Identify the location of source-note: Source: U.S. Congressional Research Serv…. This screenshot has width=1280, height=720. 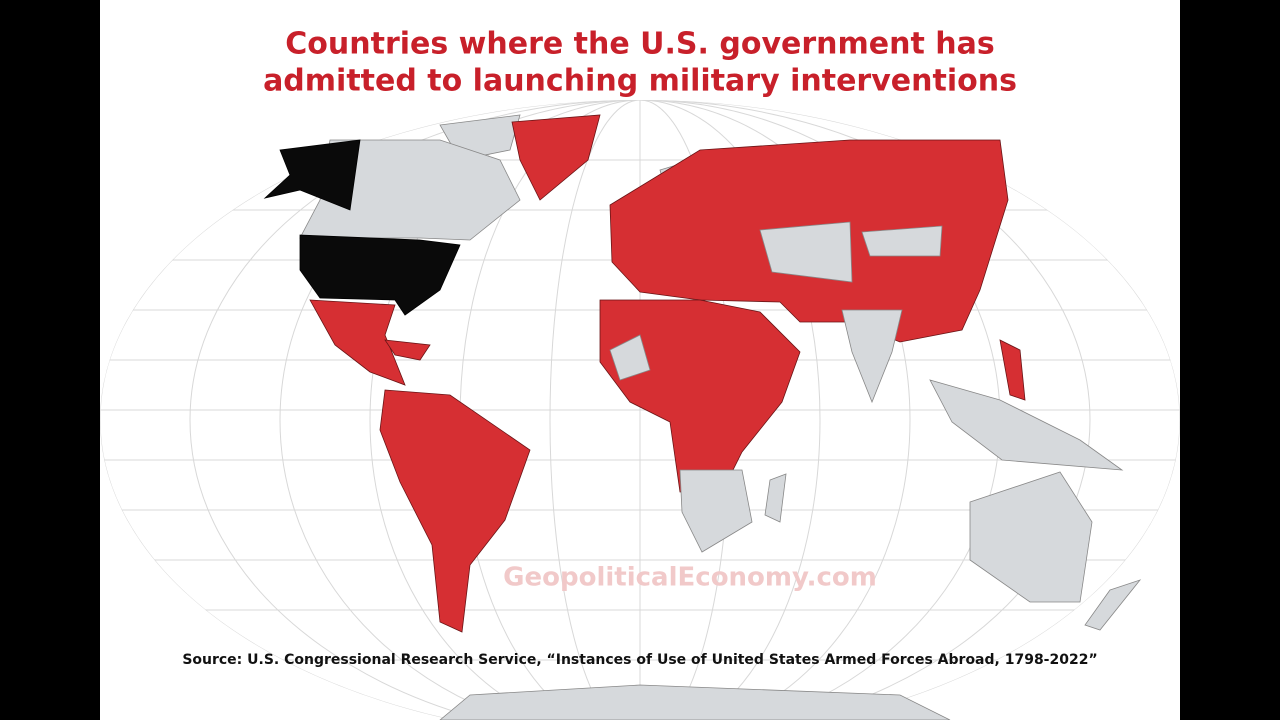
(639, 660).